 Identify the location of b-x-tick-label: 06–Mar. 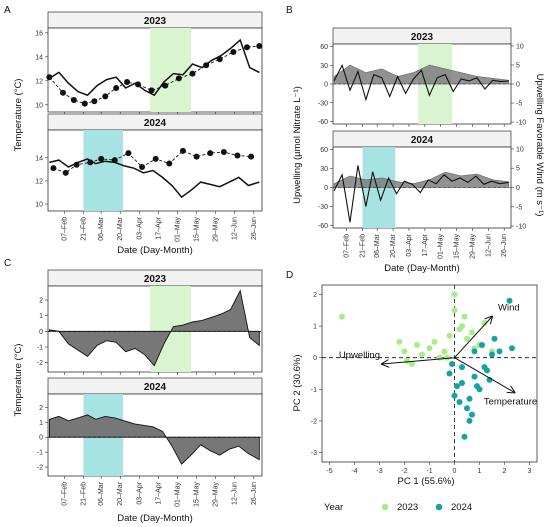
(377, 245).